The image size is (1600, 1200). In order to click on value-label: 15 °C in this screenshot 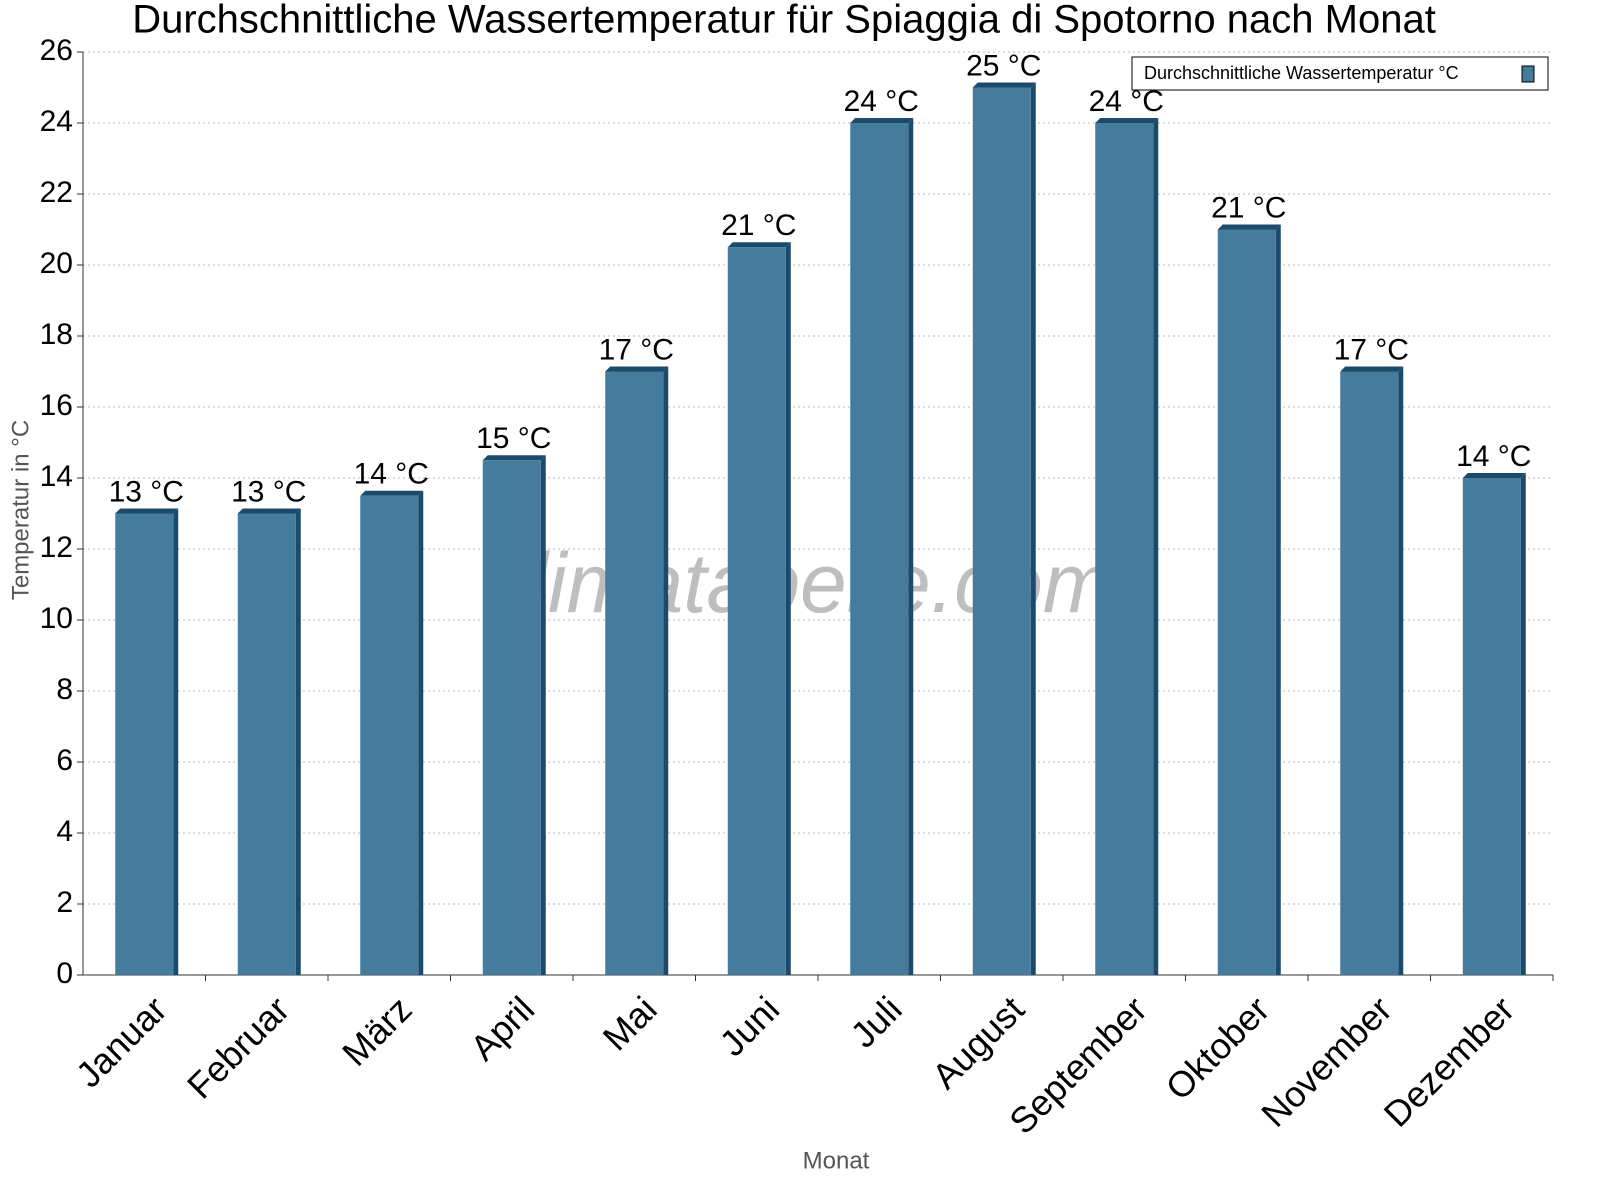, I will do `click(513, 438)`.